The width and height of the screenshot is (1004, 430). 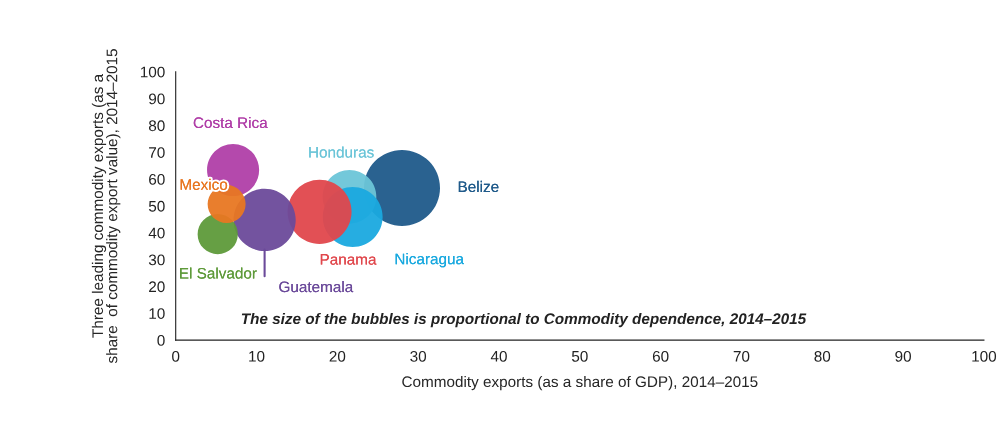 What do you see at coordinates (316, 287) in the screenshot?
I see `text: Guatemala` at bounding box center [316, 287].